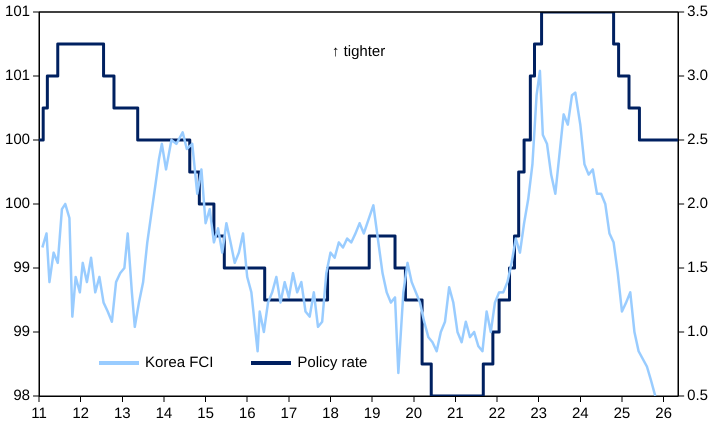 Image resolution: width=715 pixels, height=428 pixels. Describe the element at coordinates (332, 362) in the screenshot. I see `legend-label: Policy rate` at that location.